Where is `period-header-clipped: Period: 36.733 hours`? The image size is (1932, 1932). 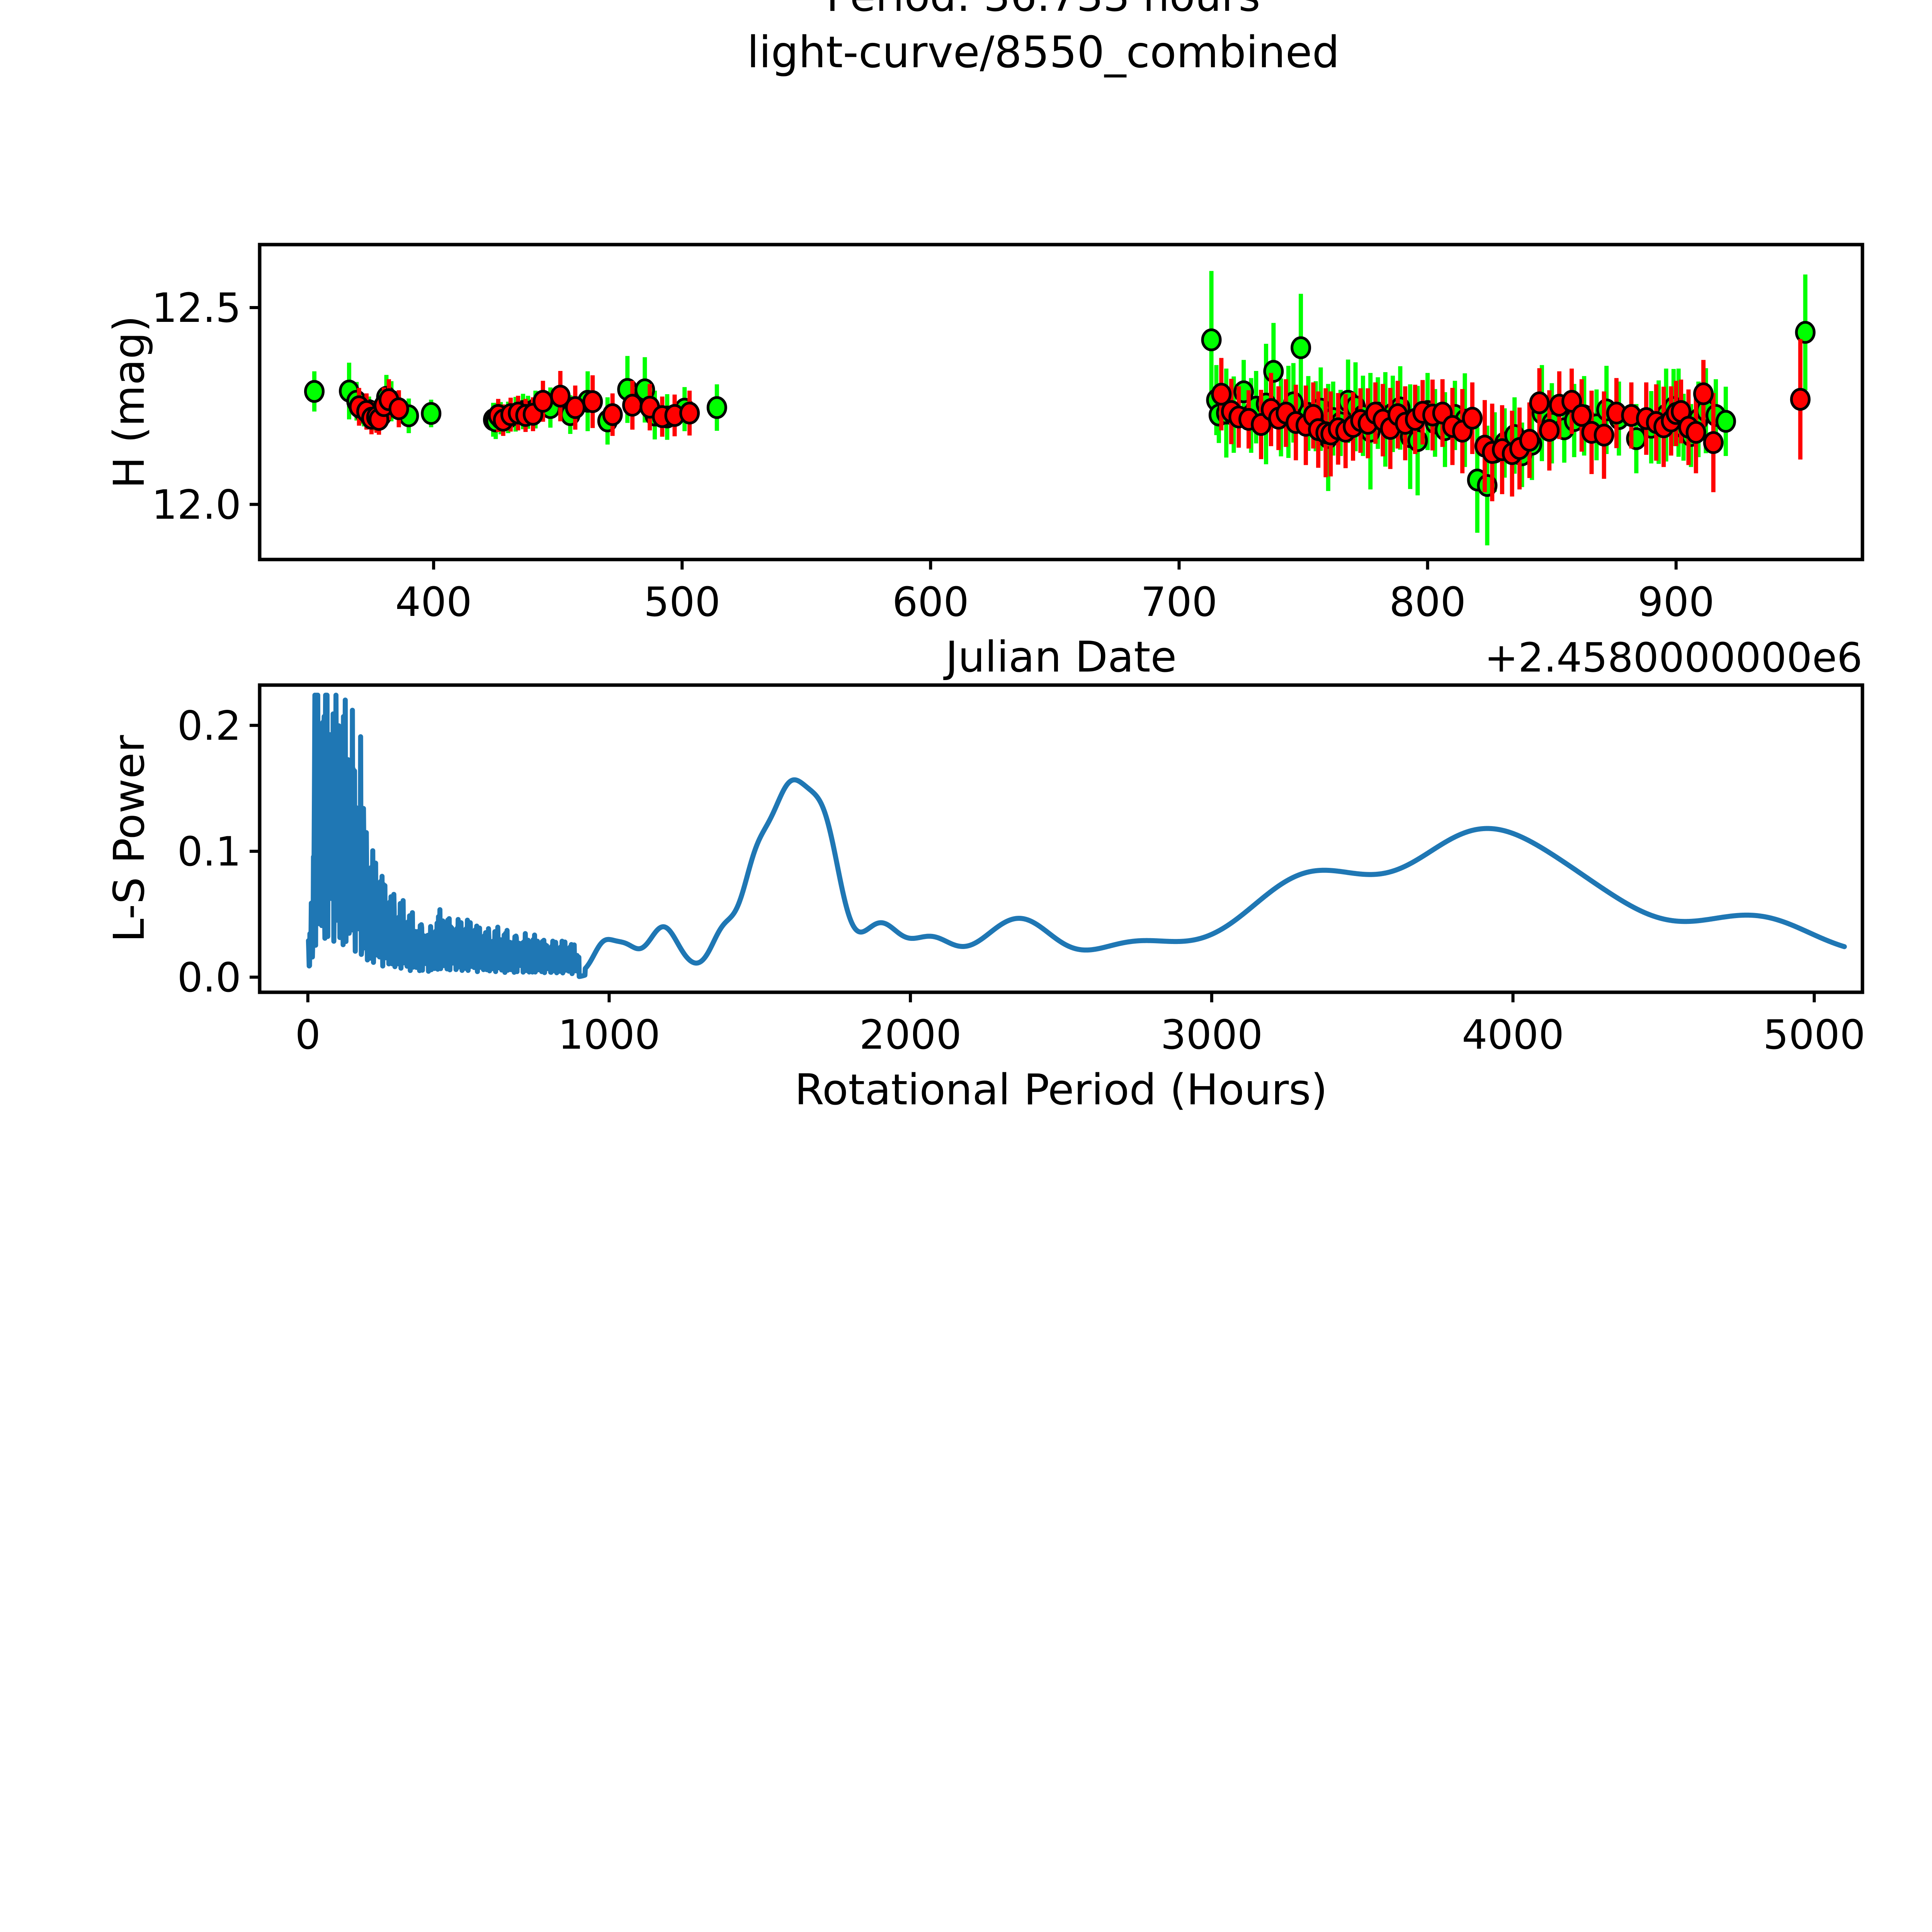
period-header-clipped: Period: 36.733 hours is located at coordinates (966, 9).